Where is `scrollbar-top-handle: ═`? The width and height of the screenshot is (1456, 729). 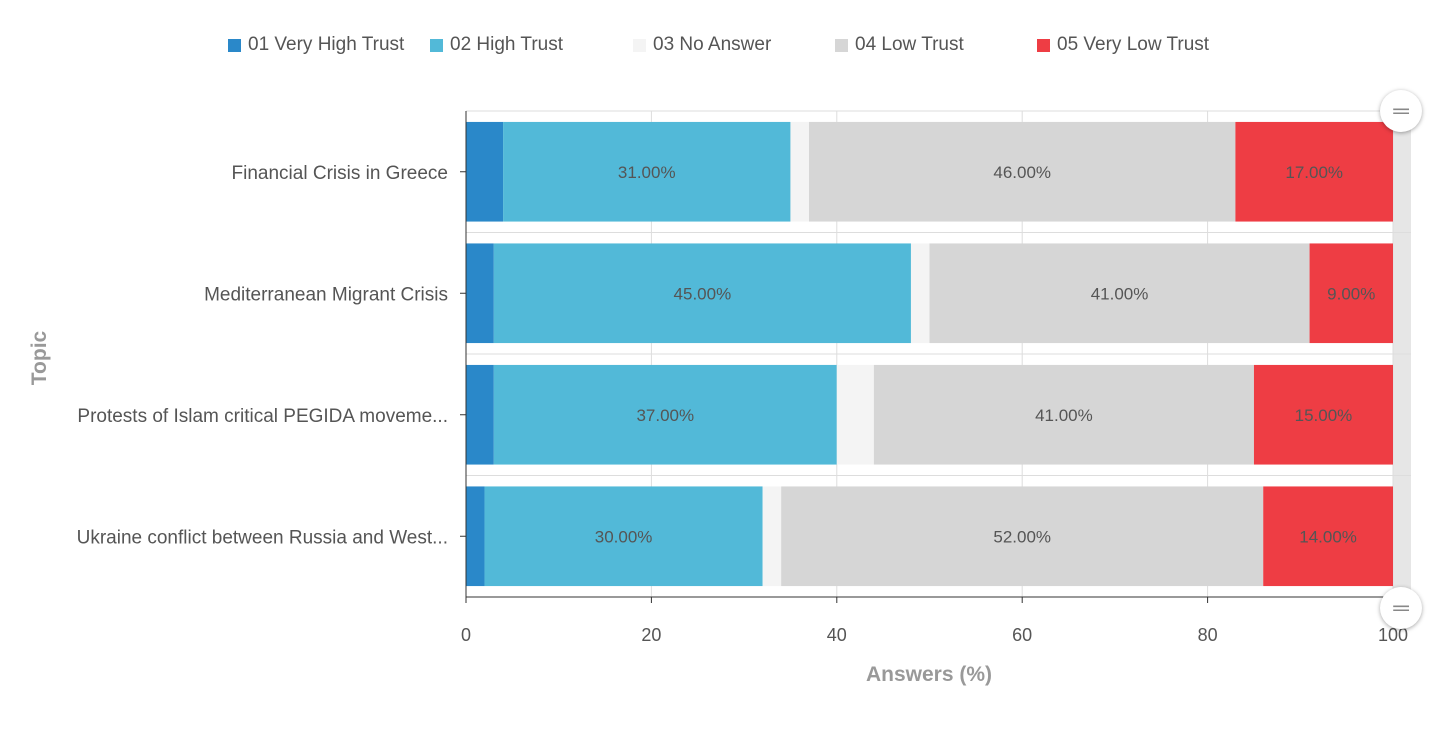
scrollbar-top-handle: ═ is located at coordinates (1401, 111).